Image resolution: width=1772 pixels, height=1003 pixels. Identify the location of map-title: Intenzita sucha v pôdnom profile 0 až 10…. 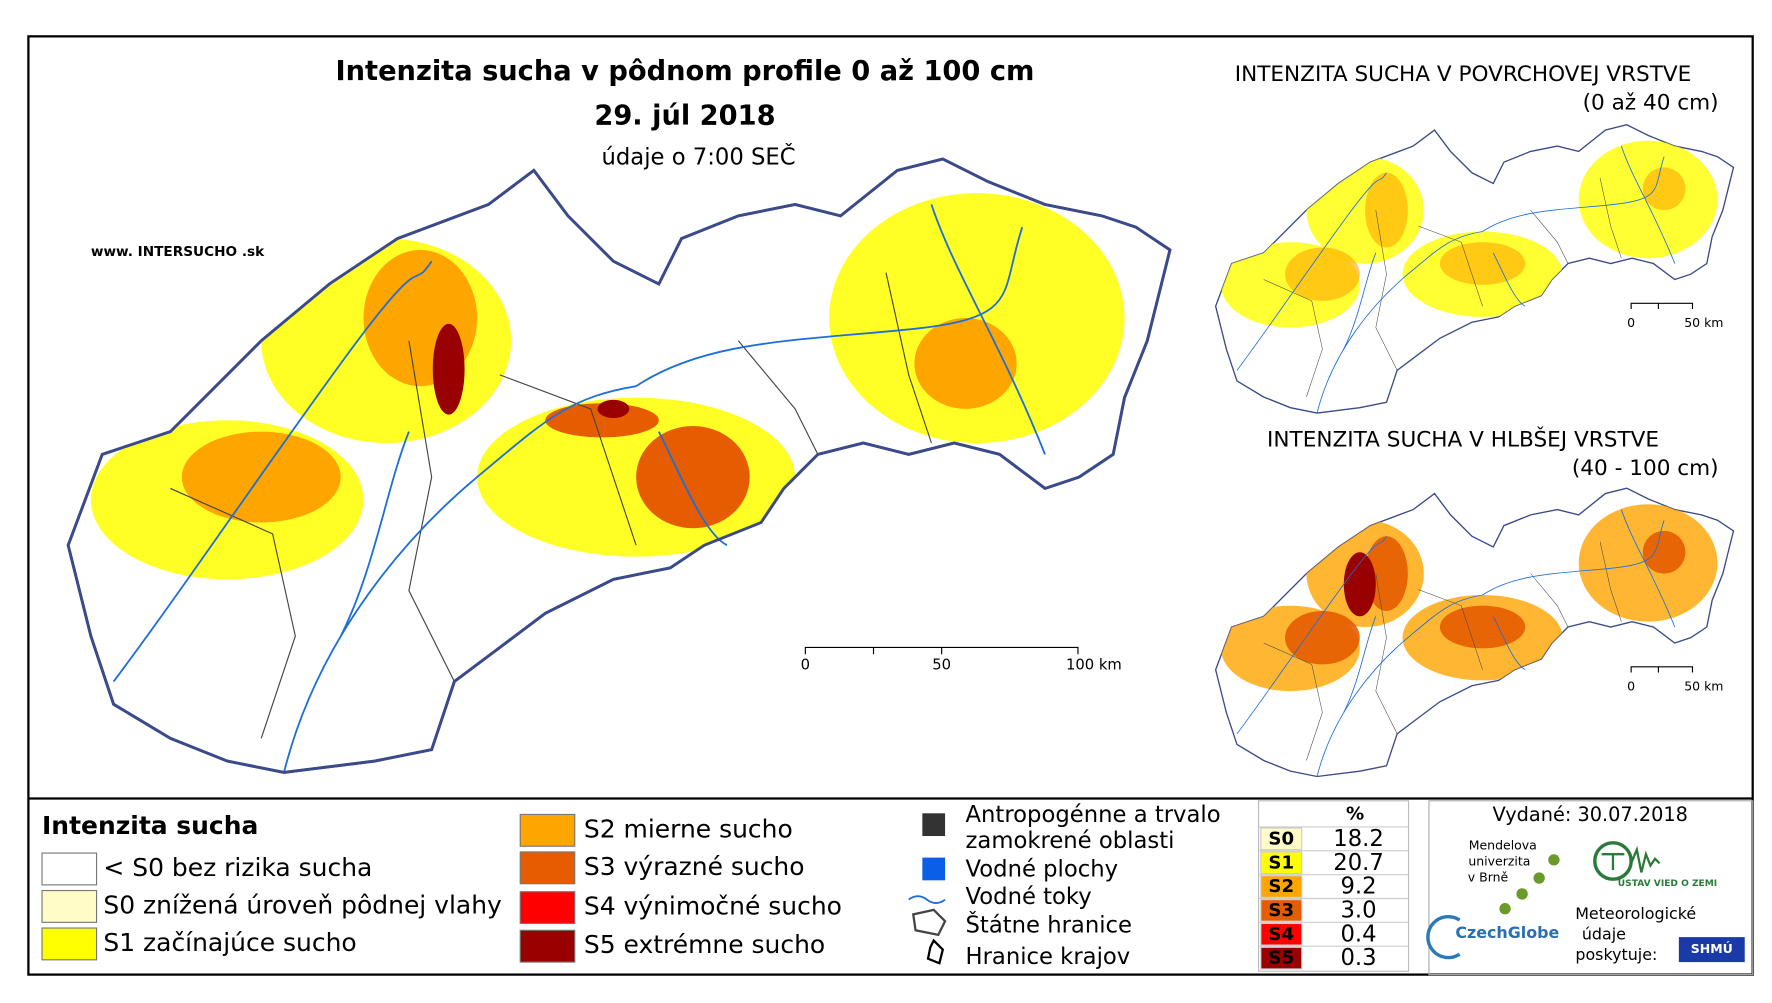
(685, 71).